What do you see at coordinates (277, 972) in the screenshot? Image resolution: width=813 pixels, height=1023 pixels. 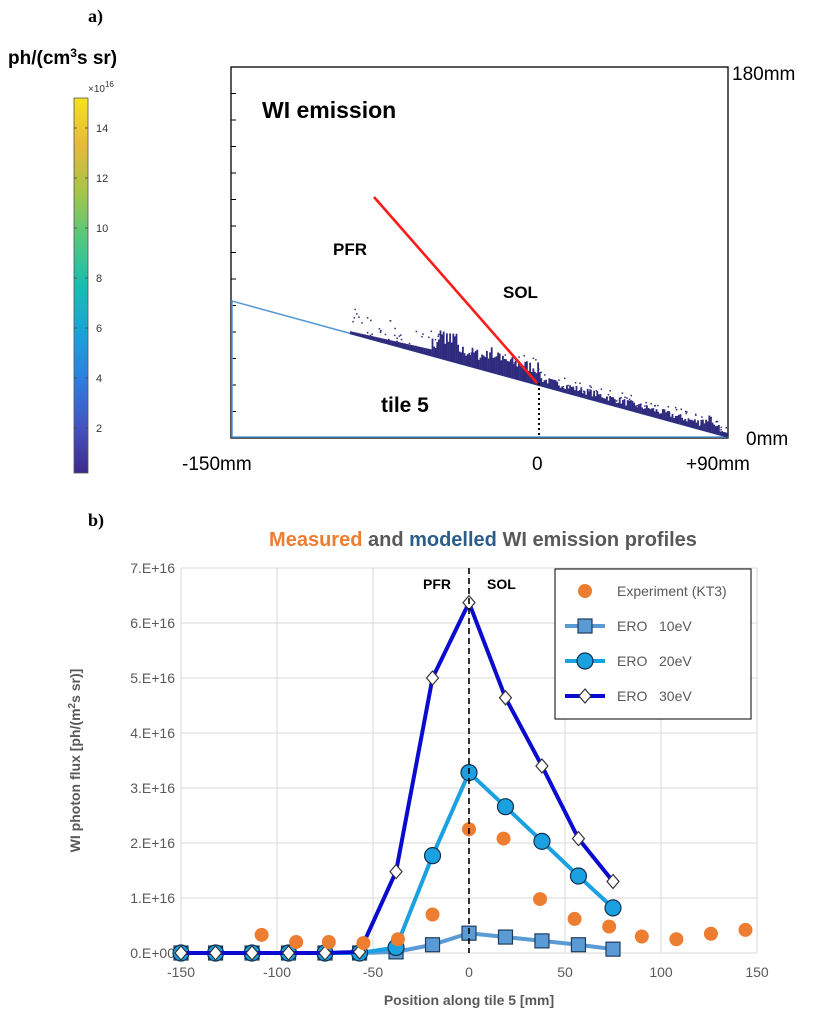 I see `x-tick-label: -100` at bounding box center [277, 972].